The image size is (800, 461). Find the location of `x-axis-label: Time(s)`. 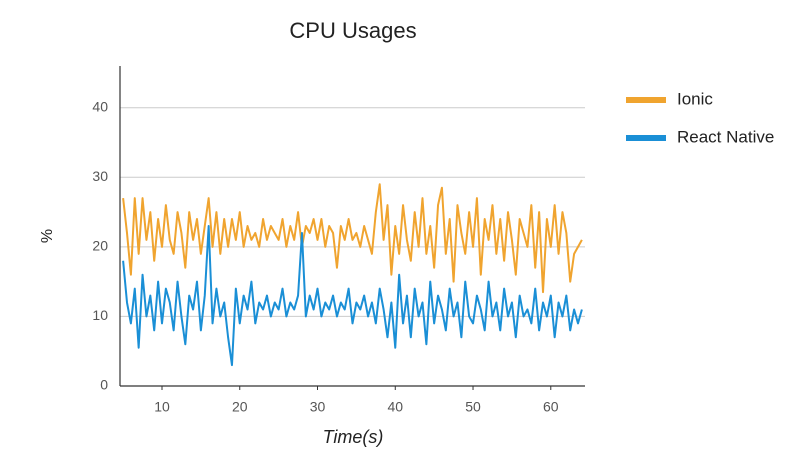

x-axis-label: Time(s) is located at coordinates (353, 437).